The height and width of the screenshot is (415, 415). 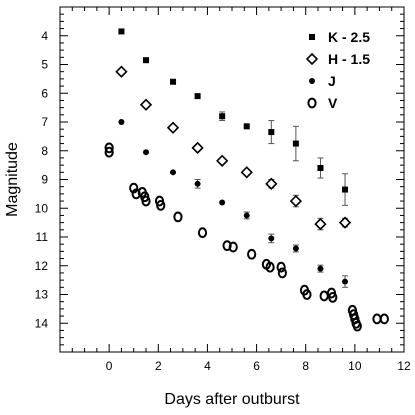 What do you see at coordinates (42, 208) in the screenshot?
I see `y-tick-label: 10` at bounding box center [42, 208].